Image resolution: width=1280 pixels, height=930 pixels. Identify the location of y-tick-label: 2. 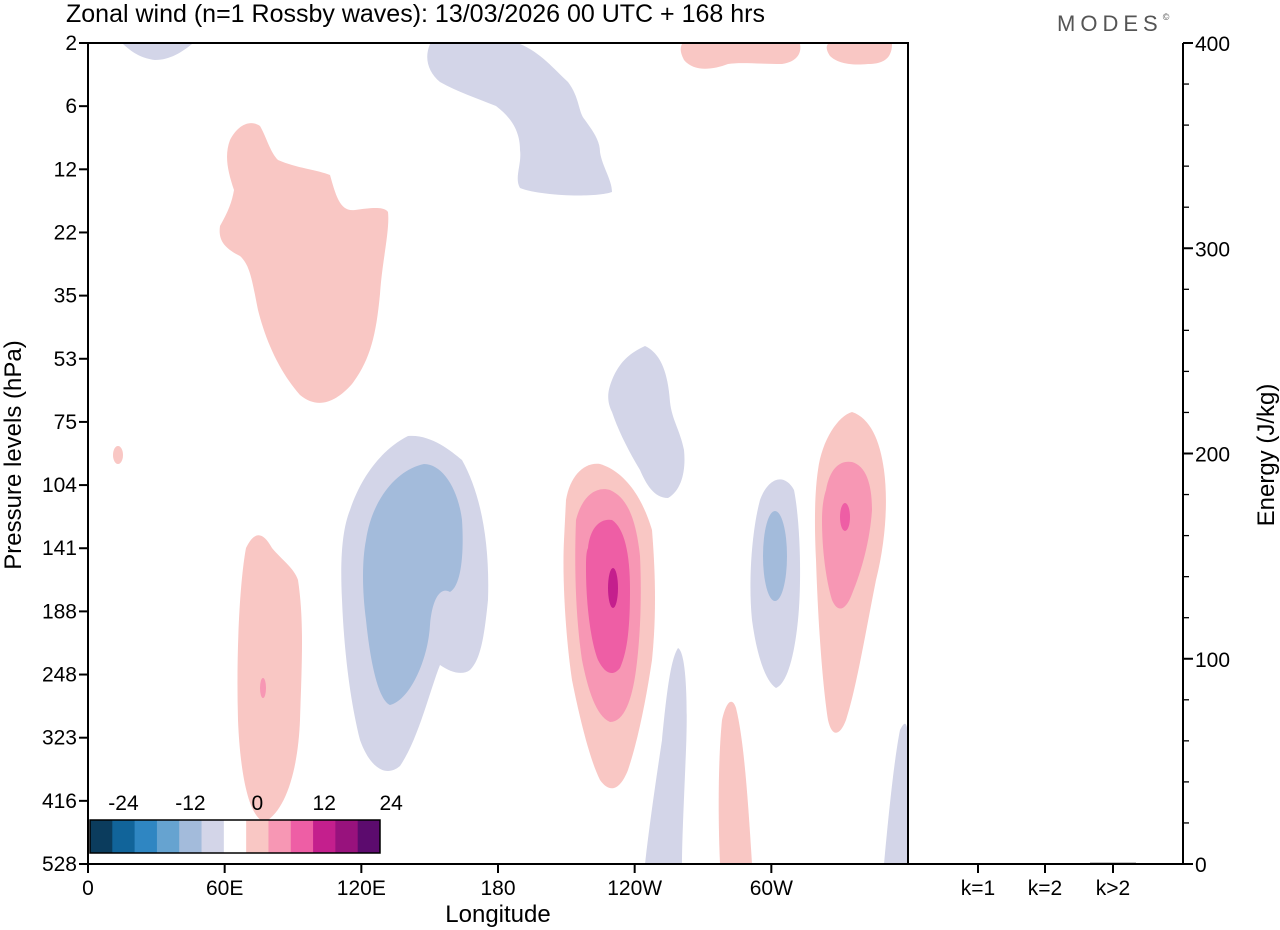
(71, 43).